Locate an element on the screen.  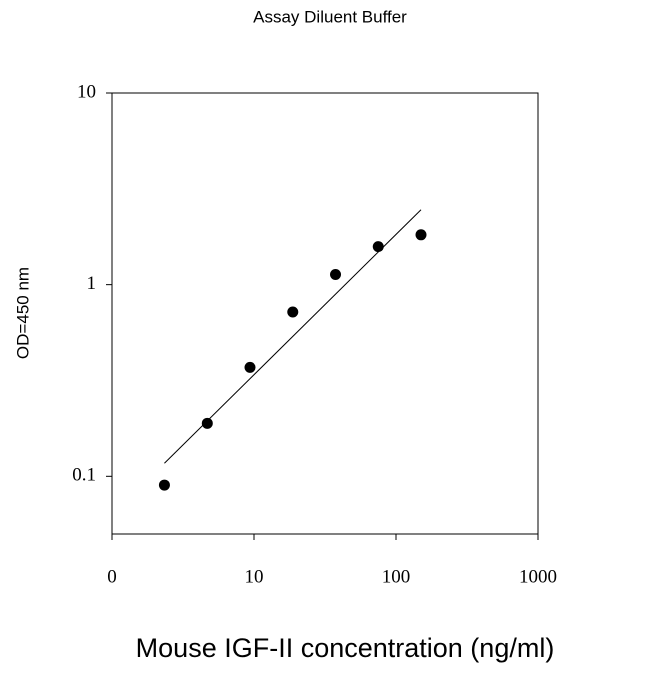
y-axis-label: OD=450 nm is located at coordinates (22, 313).